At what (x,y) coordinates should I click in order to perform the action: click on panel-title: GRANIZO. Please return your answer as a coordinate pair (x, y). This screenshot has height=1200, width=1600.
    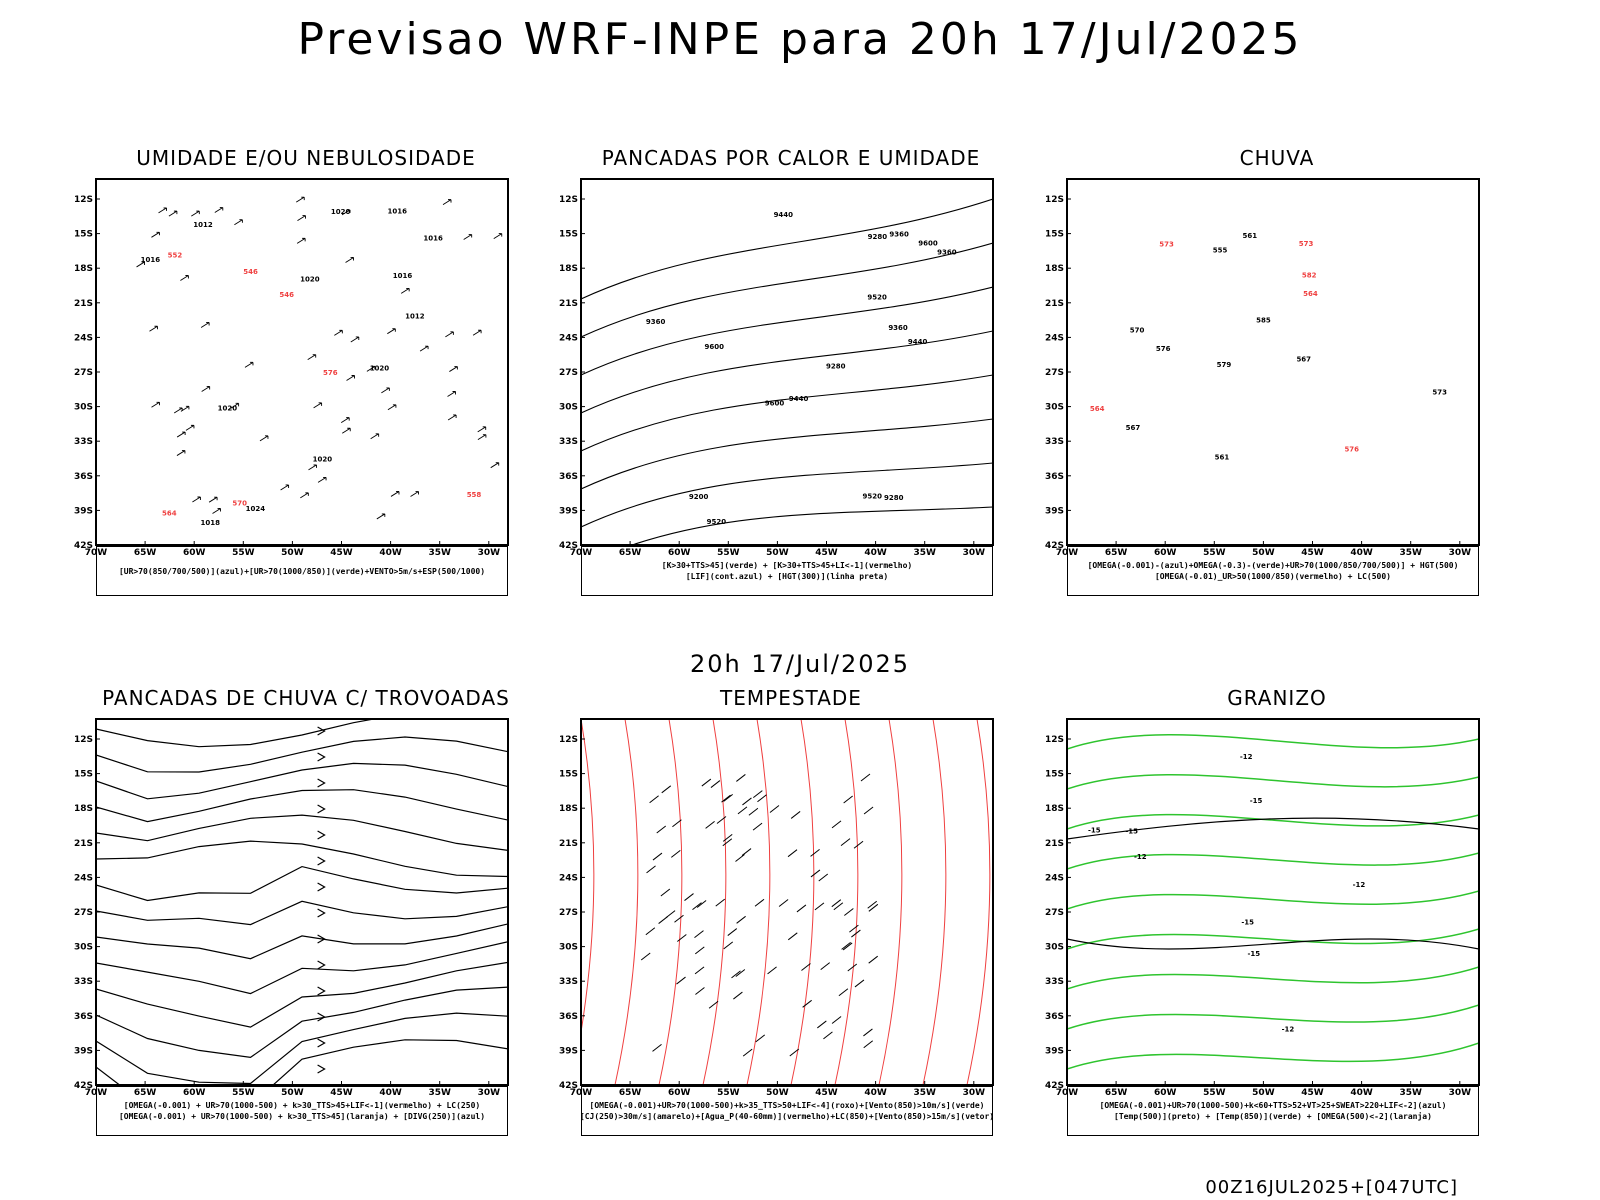
    Looking at the image, I should click on (1277, 698).